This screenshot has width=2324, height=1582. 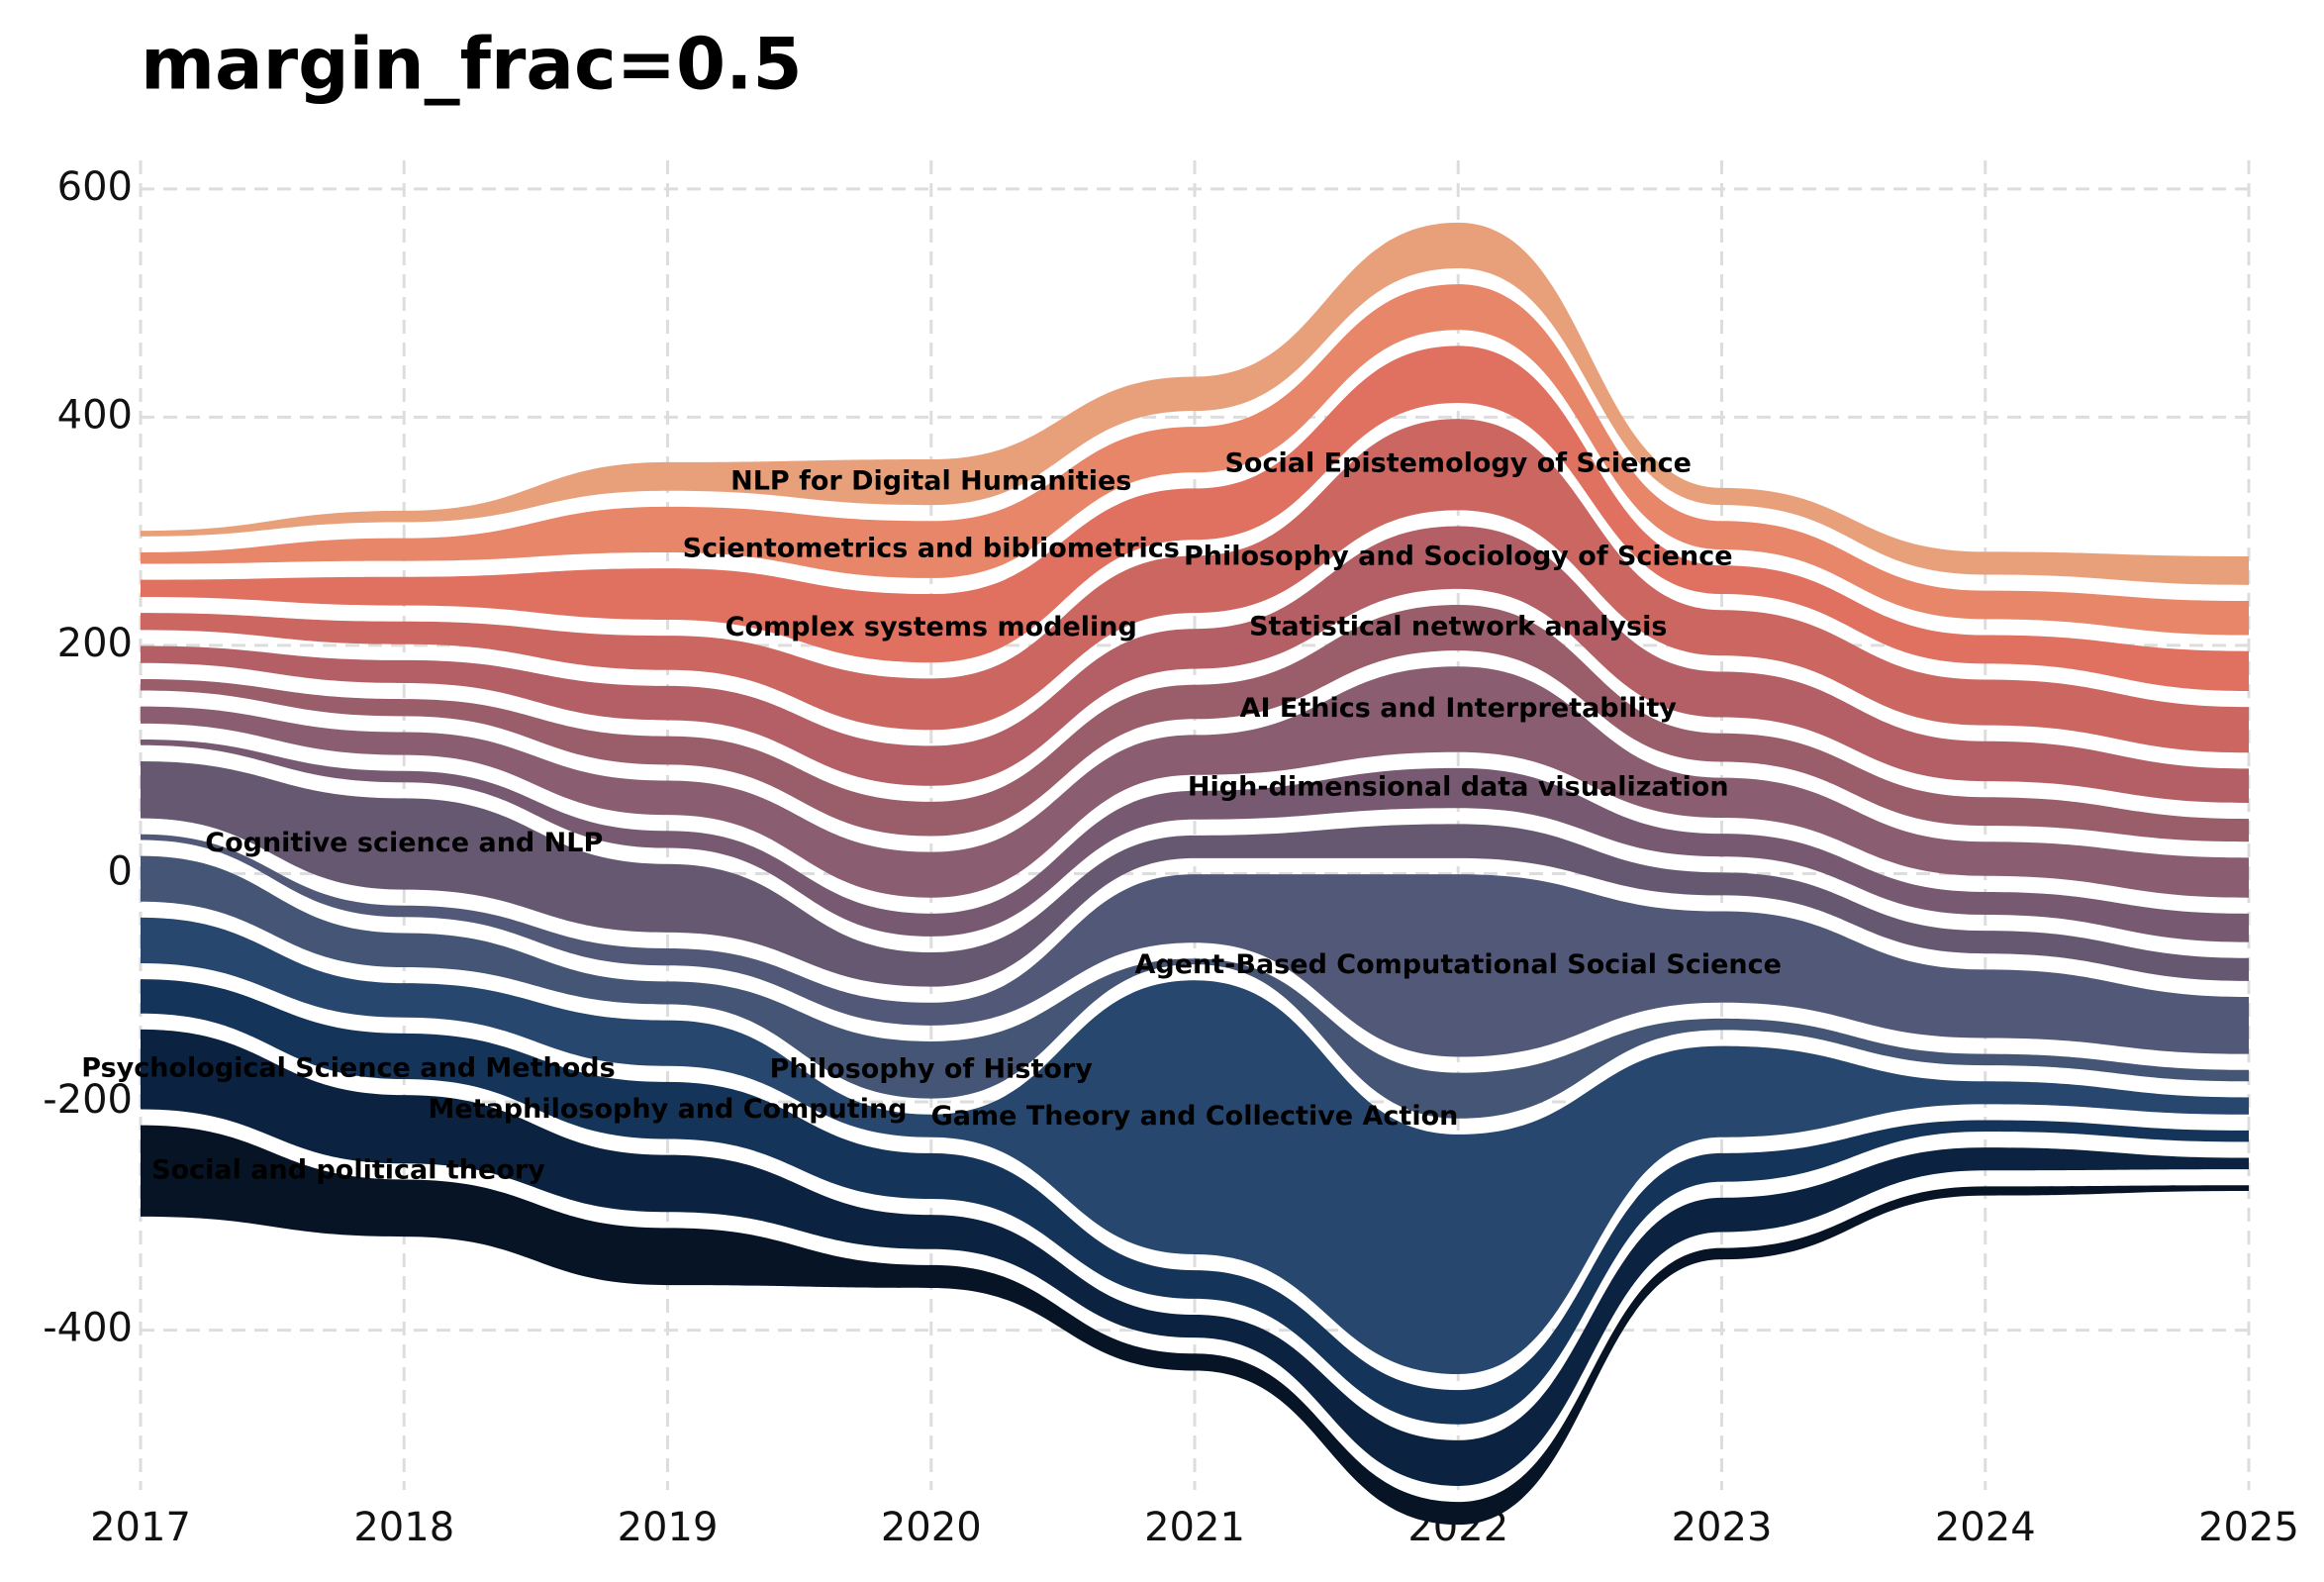 I want to click on x-tick-label: 2021, so click(x=1194, y=1527).